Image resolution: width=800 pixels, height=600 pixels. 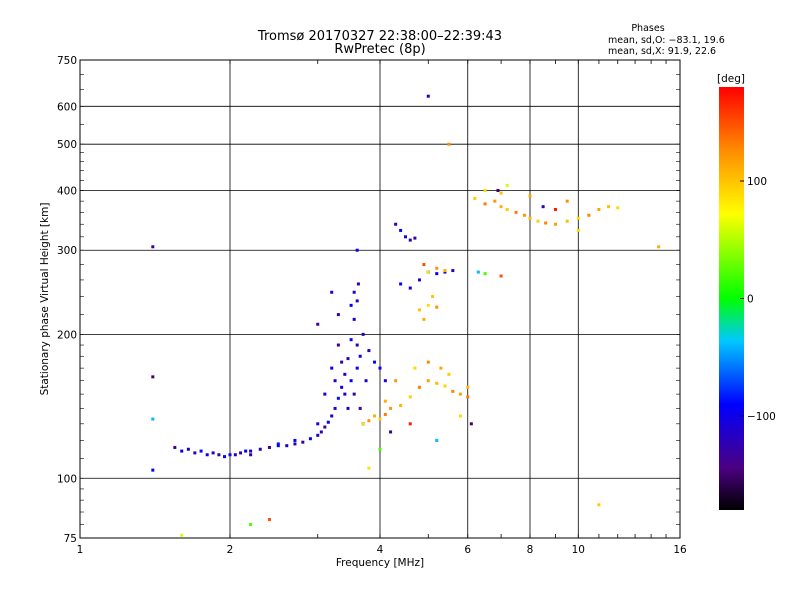 What do you see at coordinates (662, 51) in the screenshot?
I see `phases-mean-x: mean, sd,X: 91.9, 22.6` at bounding box center [662, 51].